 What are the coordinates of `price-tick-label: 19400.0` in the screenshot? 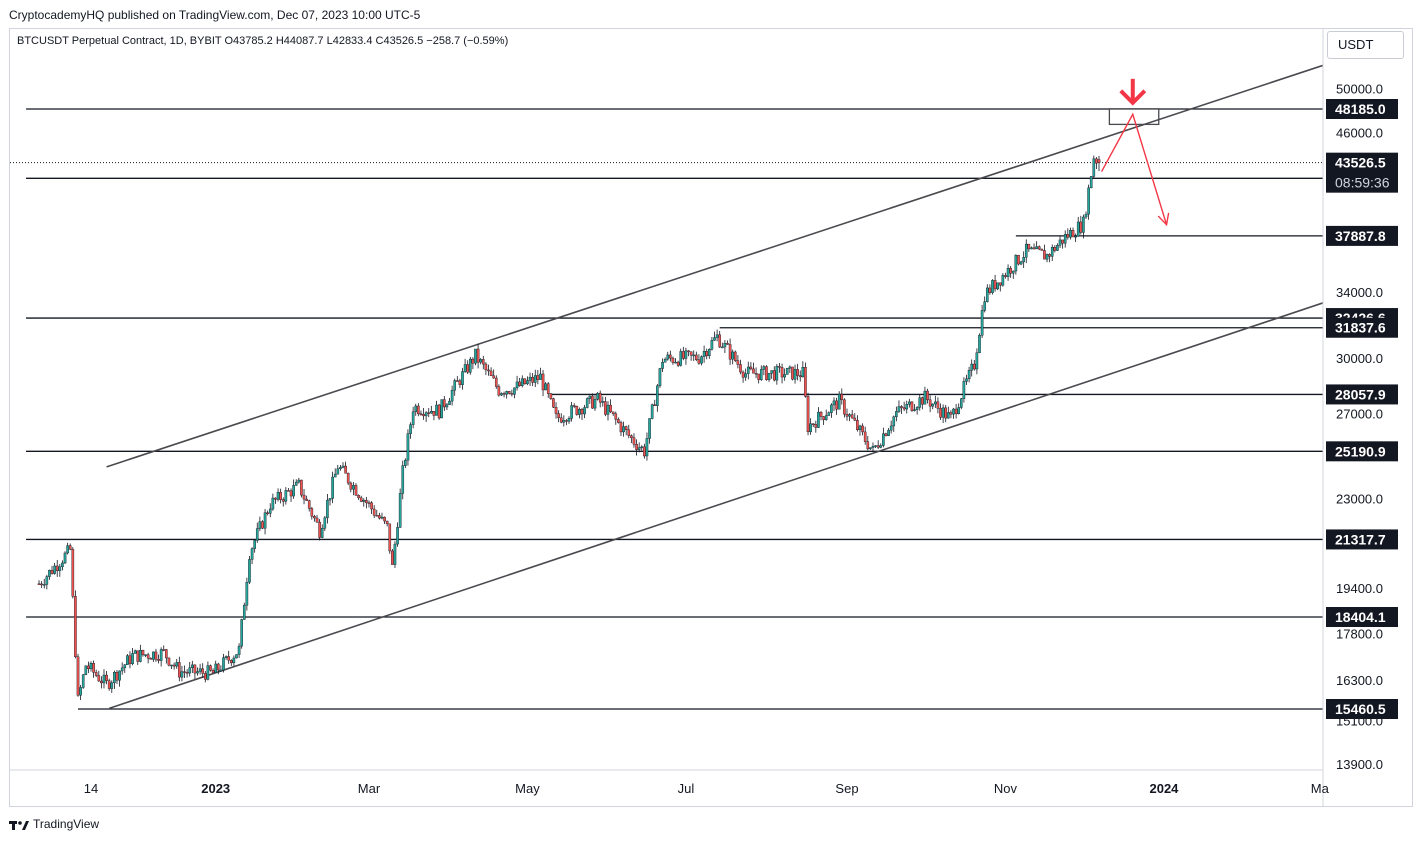 It's located at (1359, 588).